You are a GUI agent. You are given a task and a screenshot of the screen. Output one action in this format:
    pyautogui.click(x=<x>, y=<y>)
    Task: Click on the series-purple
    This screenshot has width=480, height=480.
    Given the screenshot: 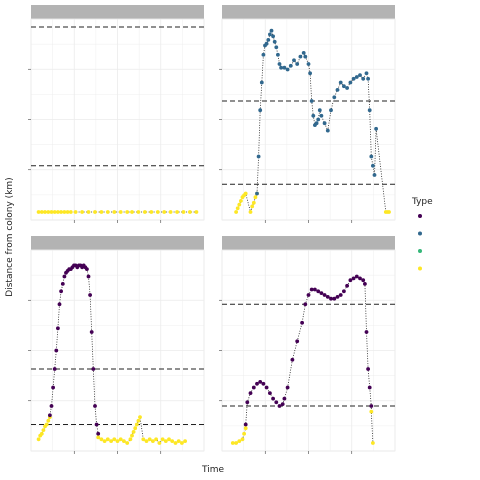 What is the action you would take?
    pyautogui.click(x=74, y=349)
    